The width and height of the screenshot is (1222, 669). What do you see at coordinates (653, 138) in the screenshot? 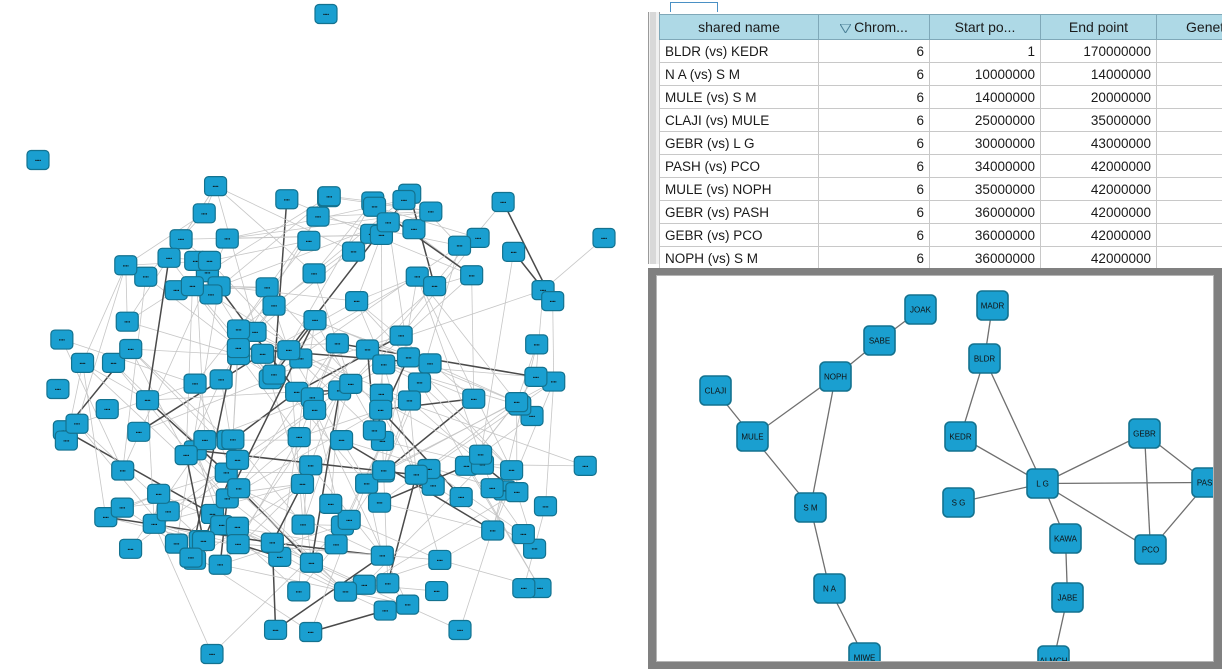
I see `scrollbar-thumb` at bounding box center [653, 138].